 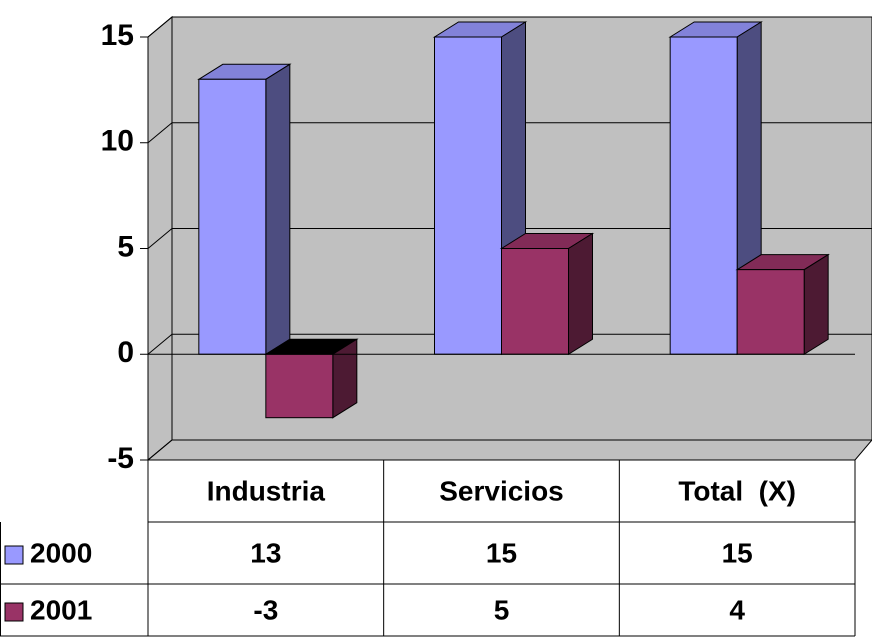 What do you see at coordinates (120, 458) in the screenshot?
I see `y-tick-label: -5` at bounding box center [120, 458].